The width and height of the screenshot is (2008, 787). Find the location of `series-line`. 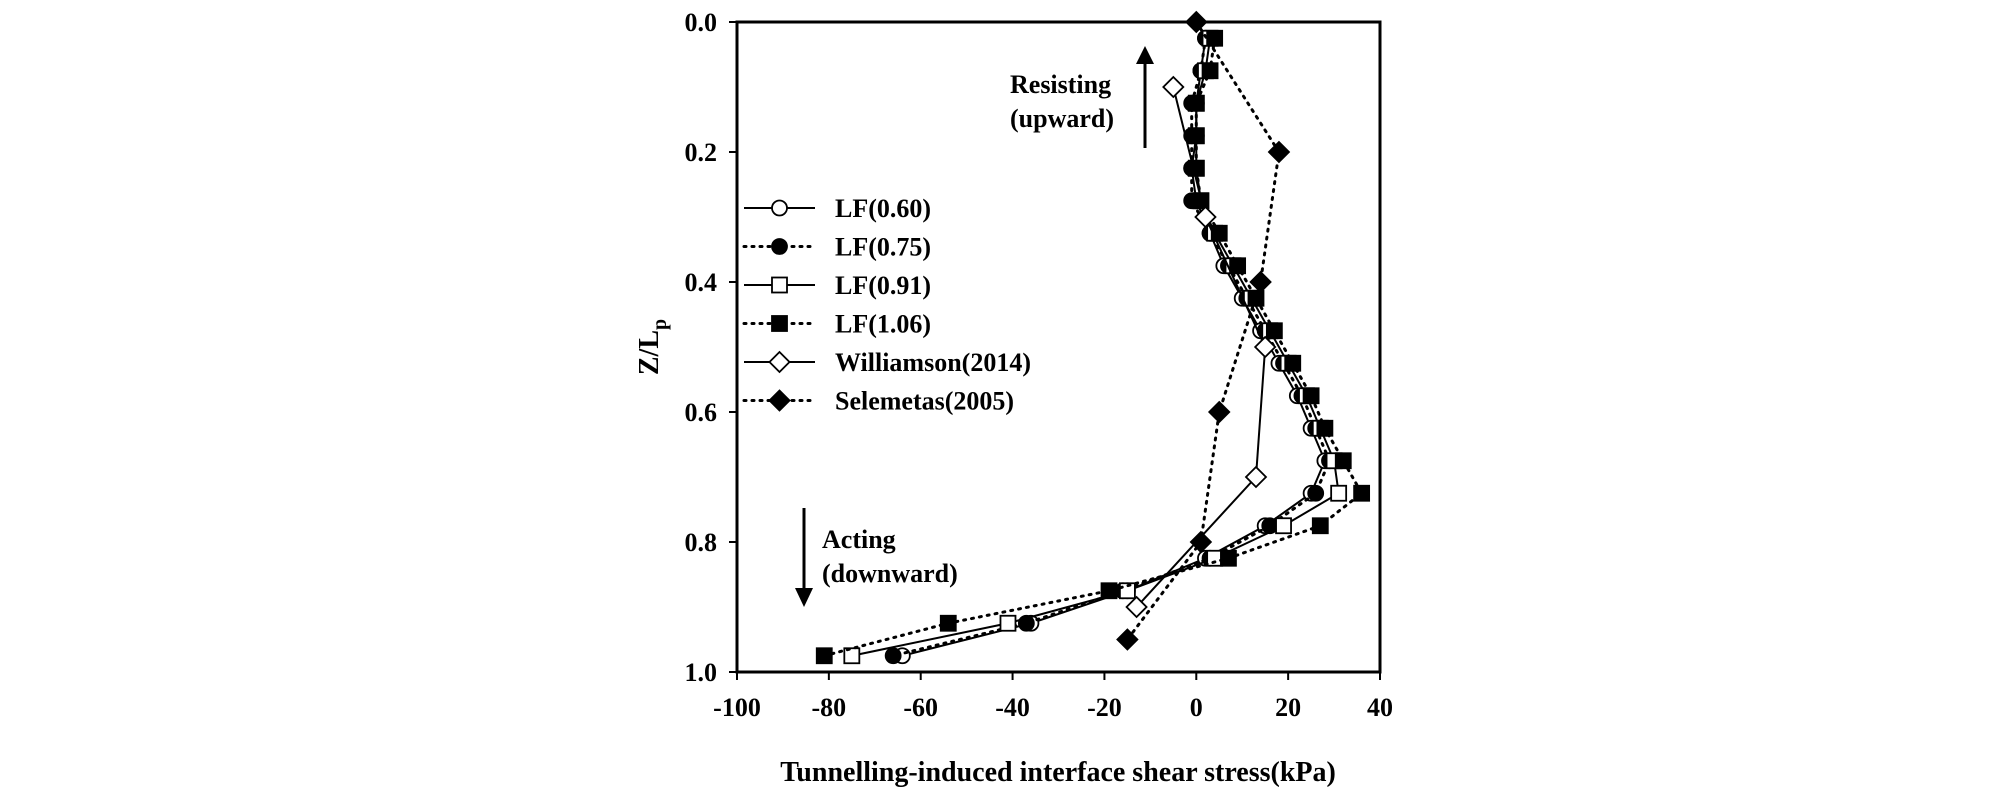

series-line is located at coordinates (1203, 330).